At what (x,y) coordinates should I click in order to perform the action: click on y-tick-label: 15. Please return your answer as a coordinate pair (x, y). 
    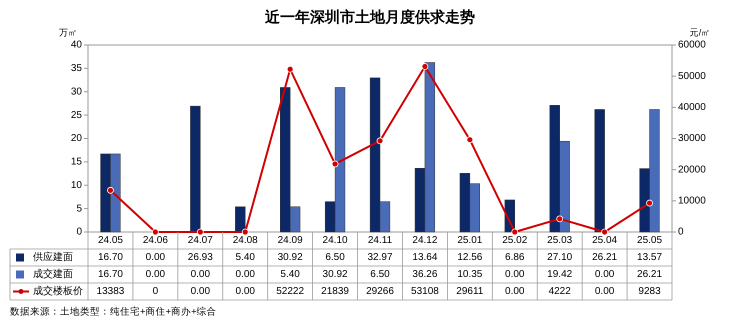
    Looking at the image, I should click on (76, 162).